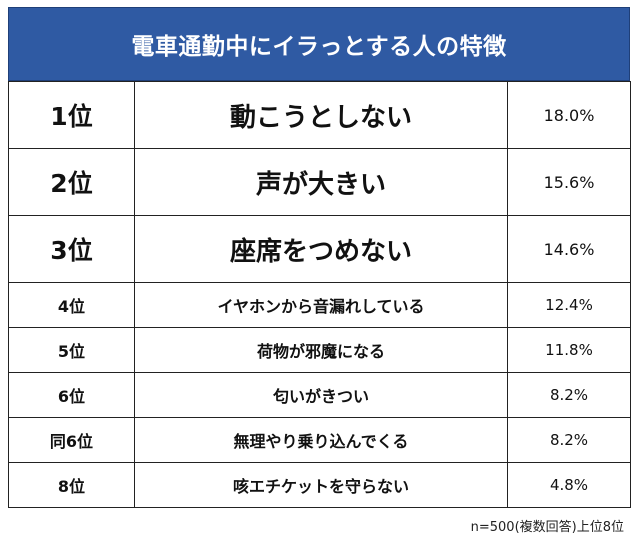  Describe the element at coordinates (71, 395) in the screenshot. I see `rank-cell: 6位` at that location.